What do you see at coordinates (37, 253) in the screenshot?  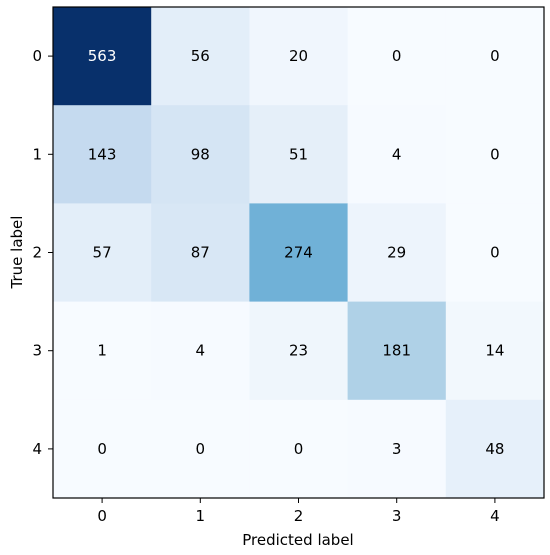 I see `y-tick-label: 2` at bounding box center [37, 253].